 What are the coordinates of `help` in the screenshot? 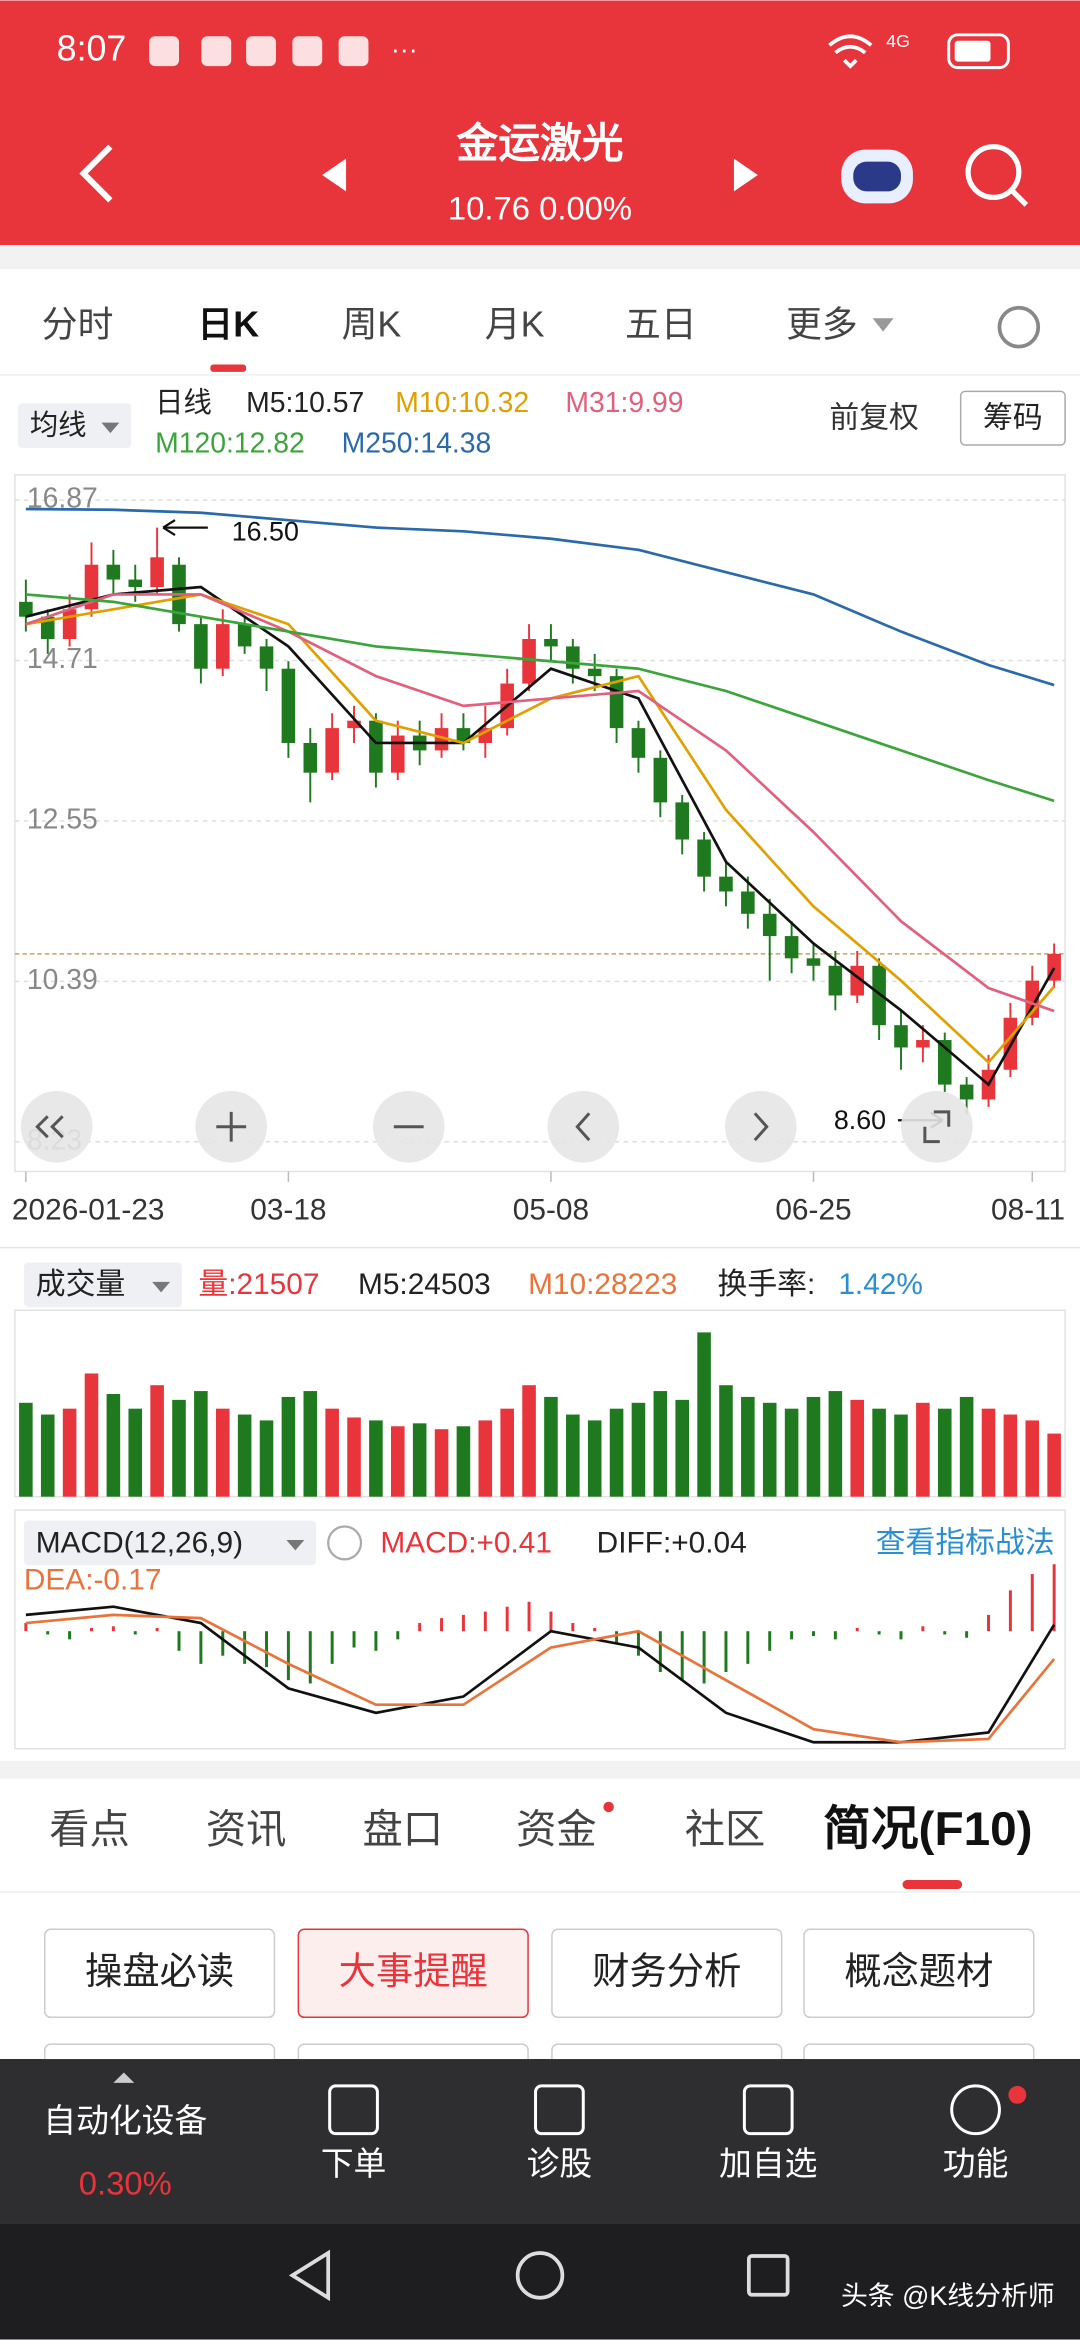 It's located at (345, 1543).